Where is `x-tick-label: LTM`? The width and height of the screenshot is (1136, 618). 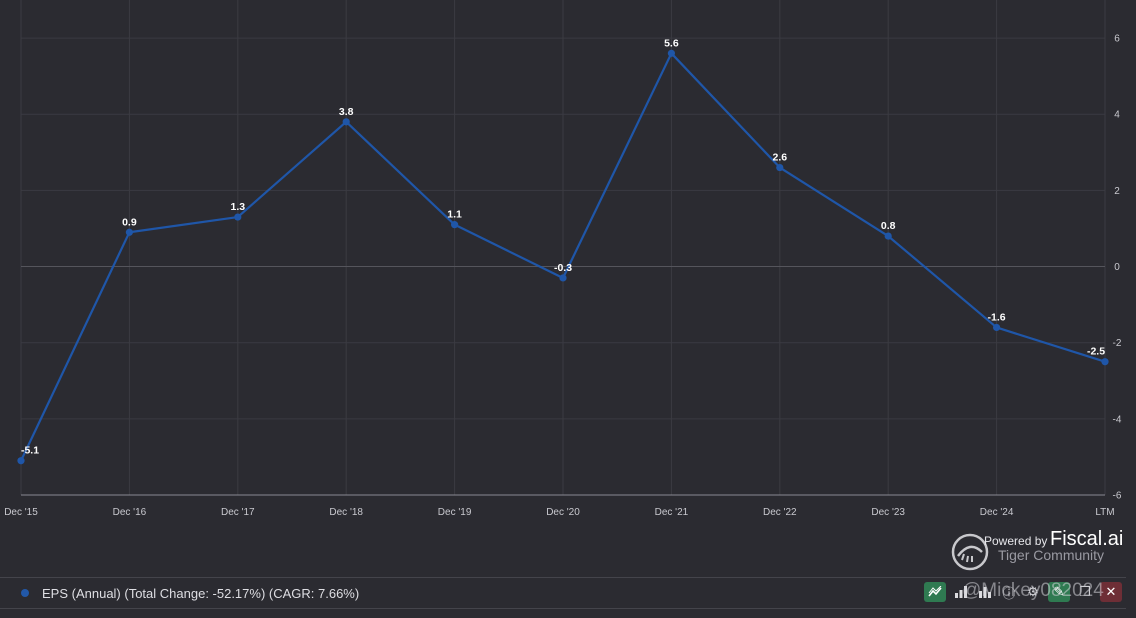 x-tick-label: LTM is located at coordinates (1104, 512).